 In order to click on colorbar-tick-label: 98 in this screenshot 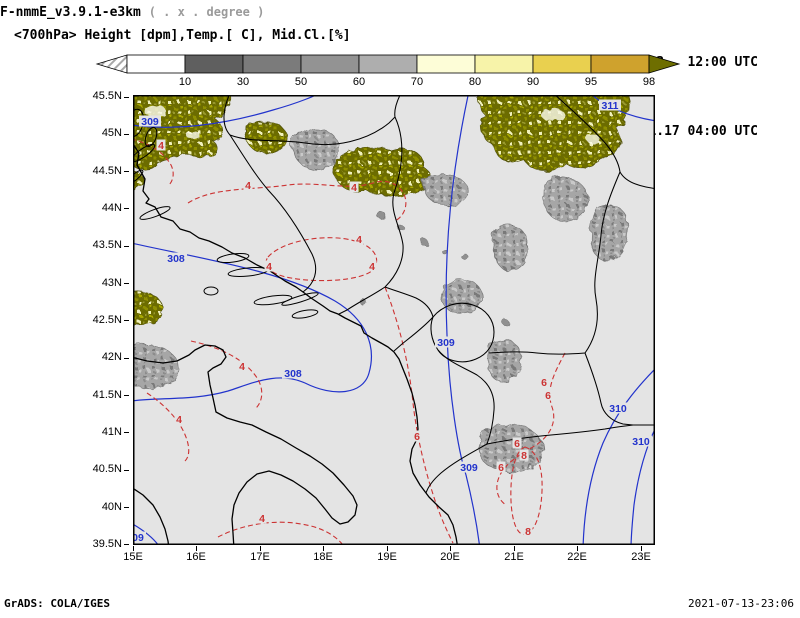, I will do `click(649, 82)`.